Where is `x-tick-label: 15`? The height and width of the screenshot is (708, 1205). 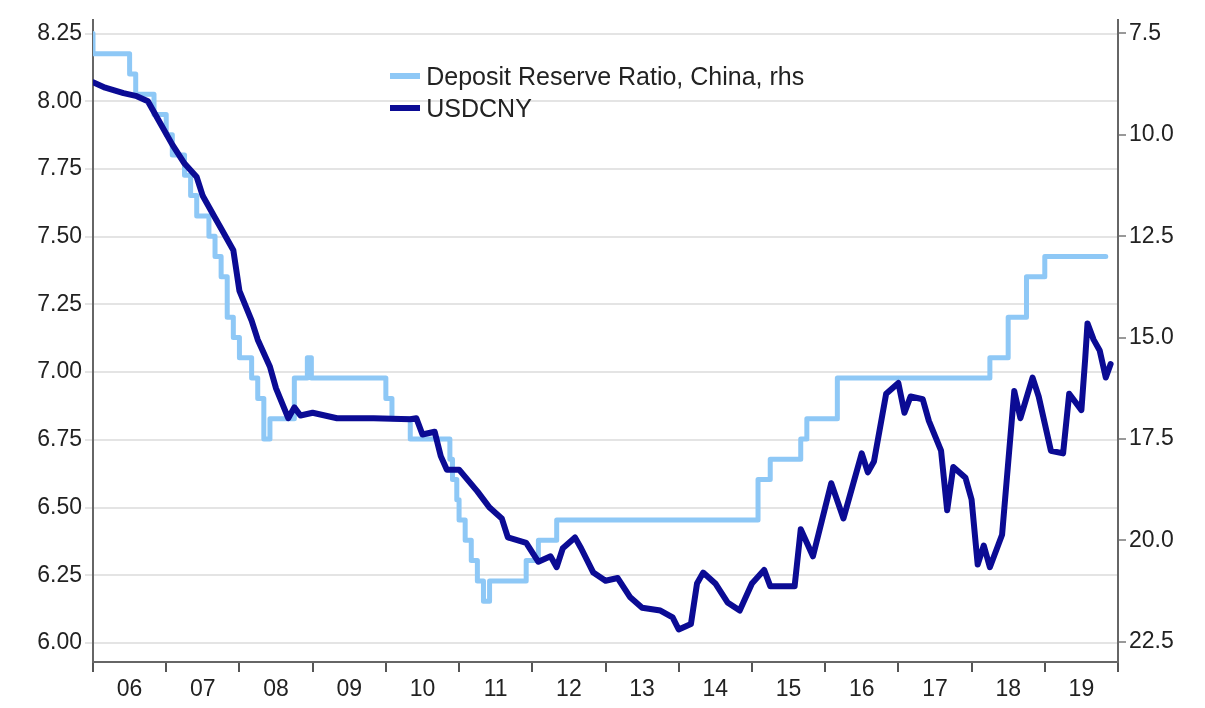 x-tick-label: 15 is located at coordinates (788, 688).